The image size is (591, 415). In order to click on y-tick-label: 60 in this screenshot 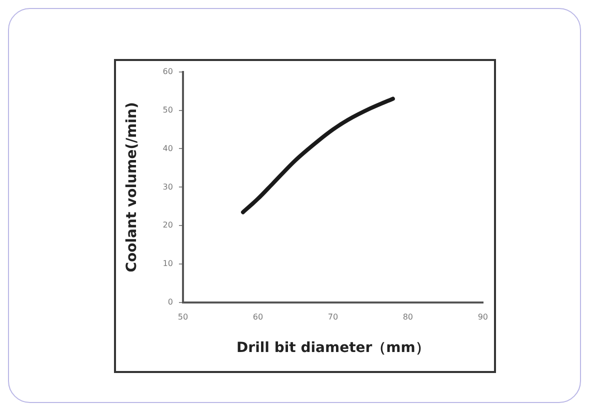, I will do `click(167, 71)`.